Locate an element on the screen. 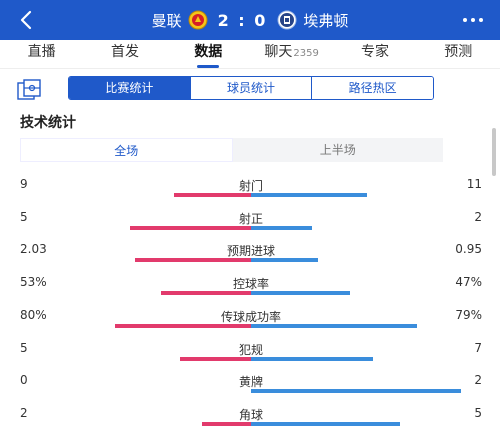 The height and width of the screenshot is (440, 500). stat-label: 角球 is located at coordinates (250, 414).